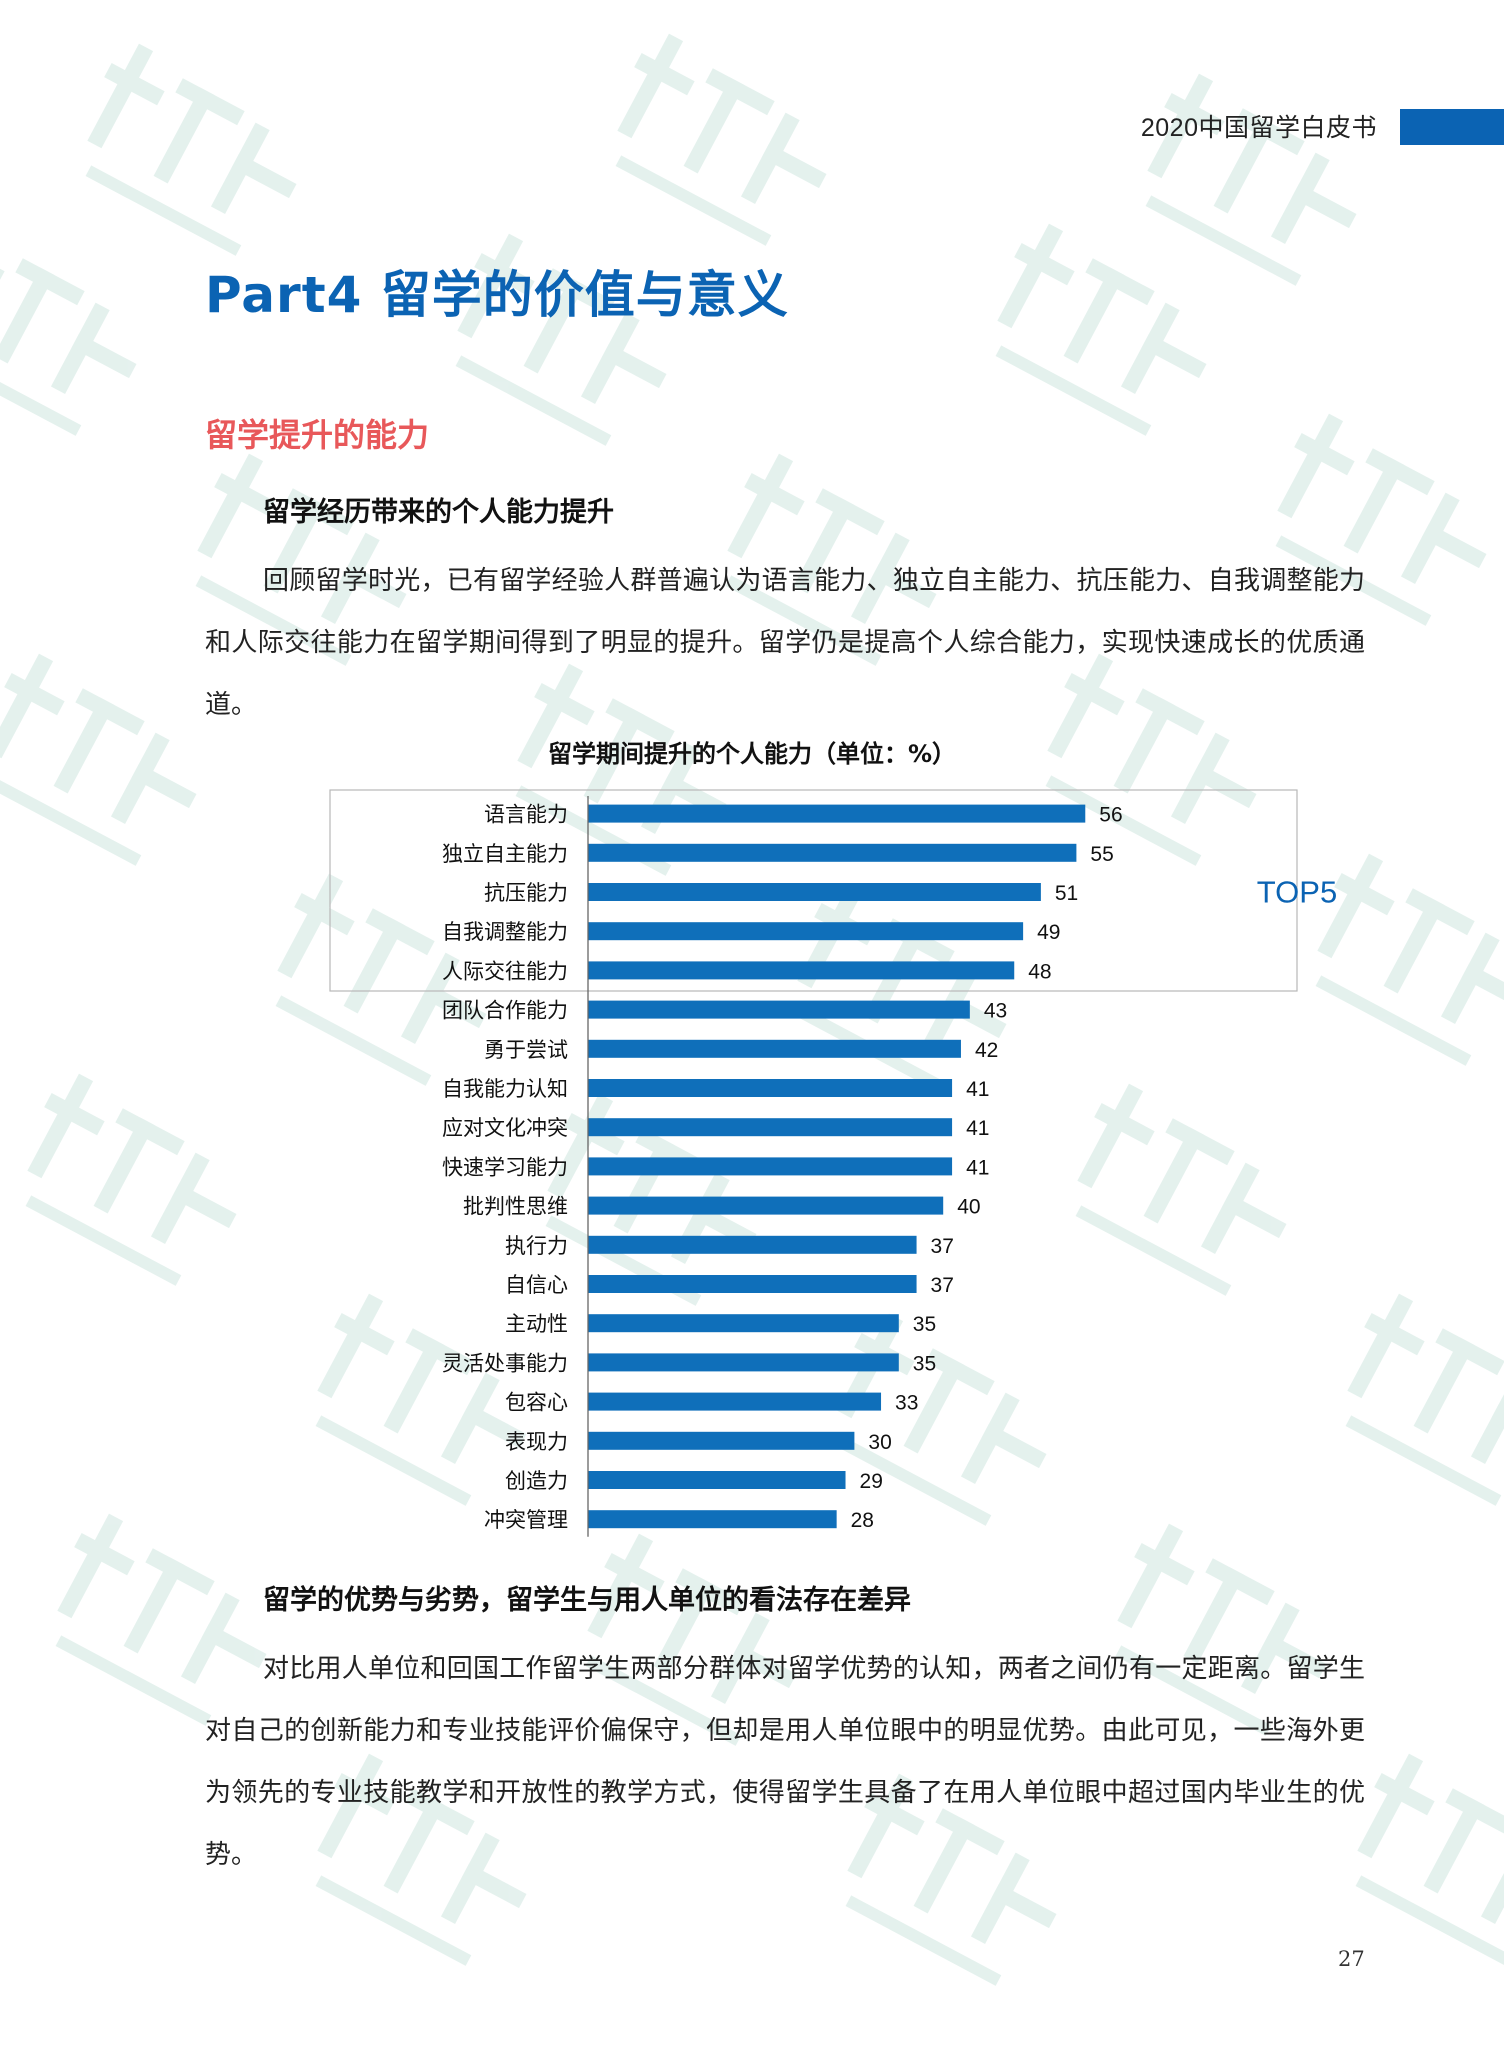  What do you see at coordinates (505, 1128) in the screenshot?
I see `bar-category-label: 应对文化冲突` at bounding box center [505, 1128].